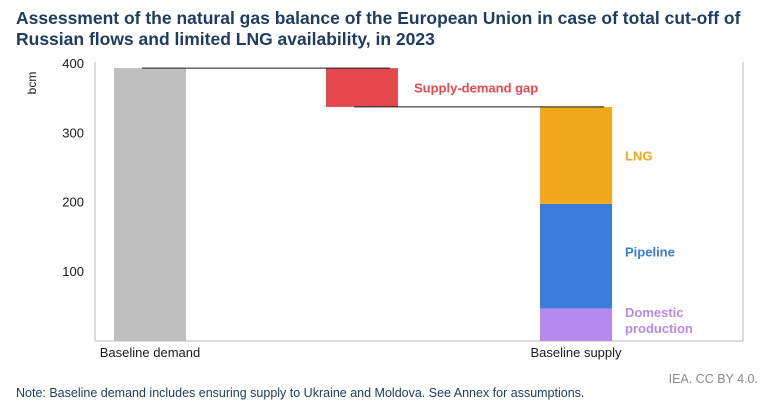 This screenshot has height=406, width=768. I want to click on x-axis-labels: Baseline demand Baseline supply, so click(361, 352).